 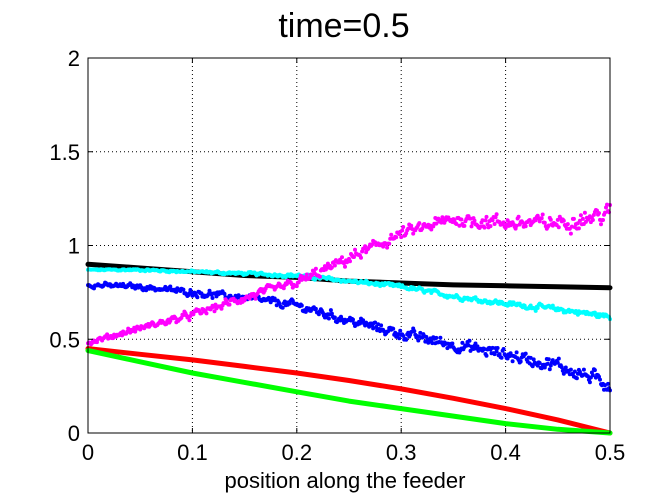 I want to click on series-line, so click(x=349, y=391).